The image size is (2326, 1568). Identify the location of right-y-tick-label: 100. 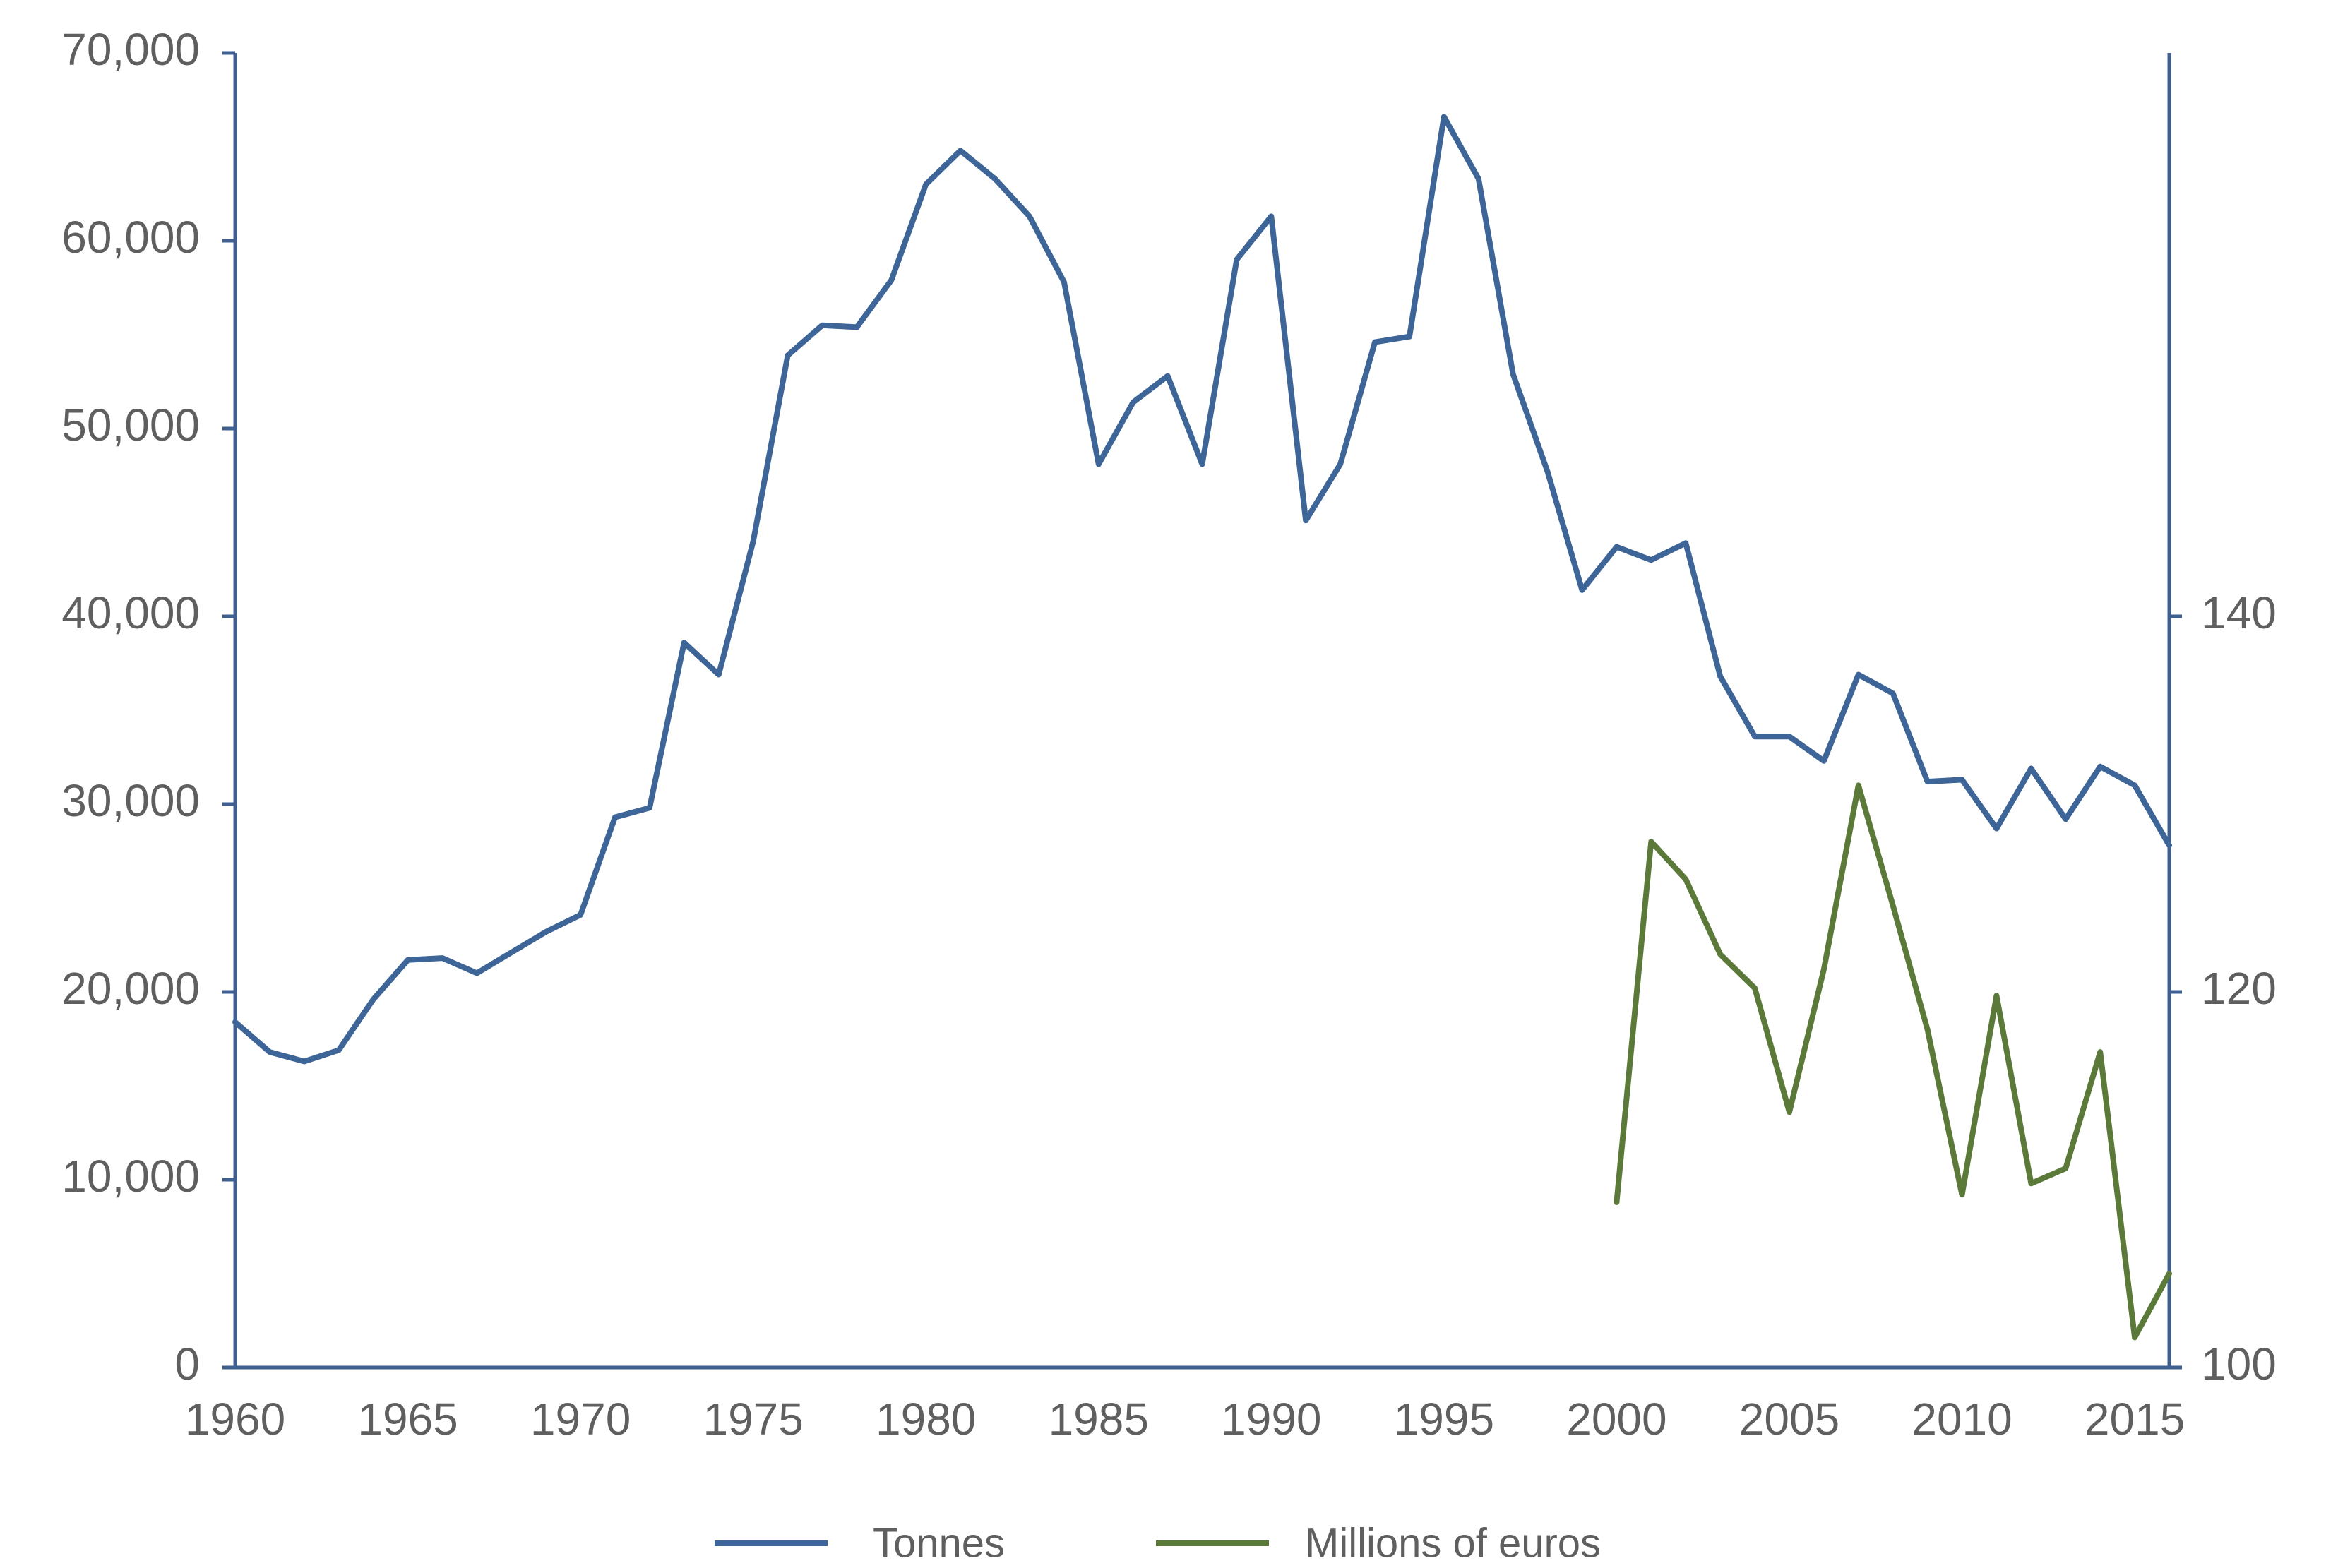
(2239, 1364).